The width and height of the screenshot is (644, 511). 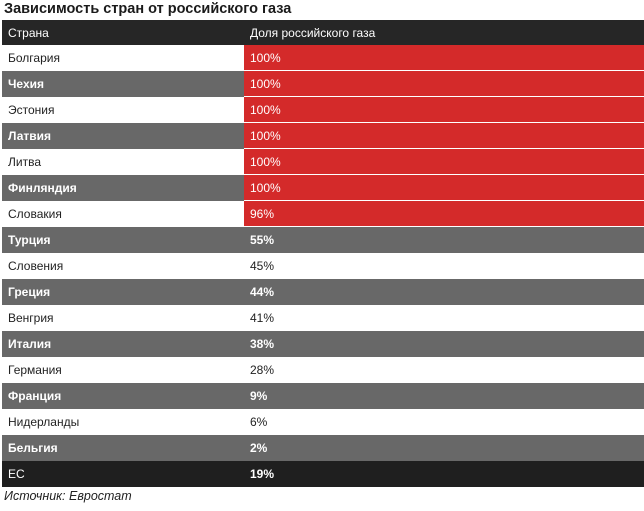 I want to click on country-cell: Франция, so click(x=35, y=396).